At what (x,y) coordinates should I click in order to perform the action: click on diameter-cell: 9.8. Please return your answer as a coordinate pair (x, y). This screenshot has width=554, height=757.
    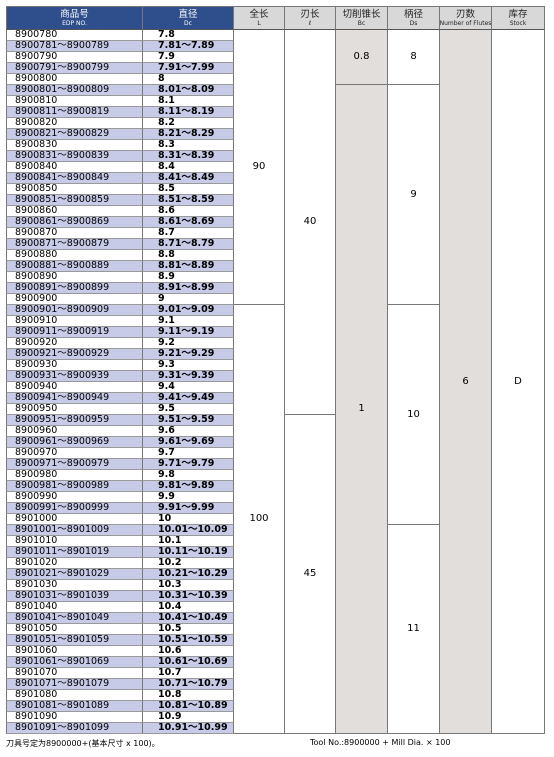
    Looking at the image, I should click on (188, 475).